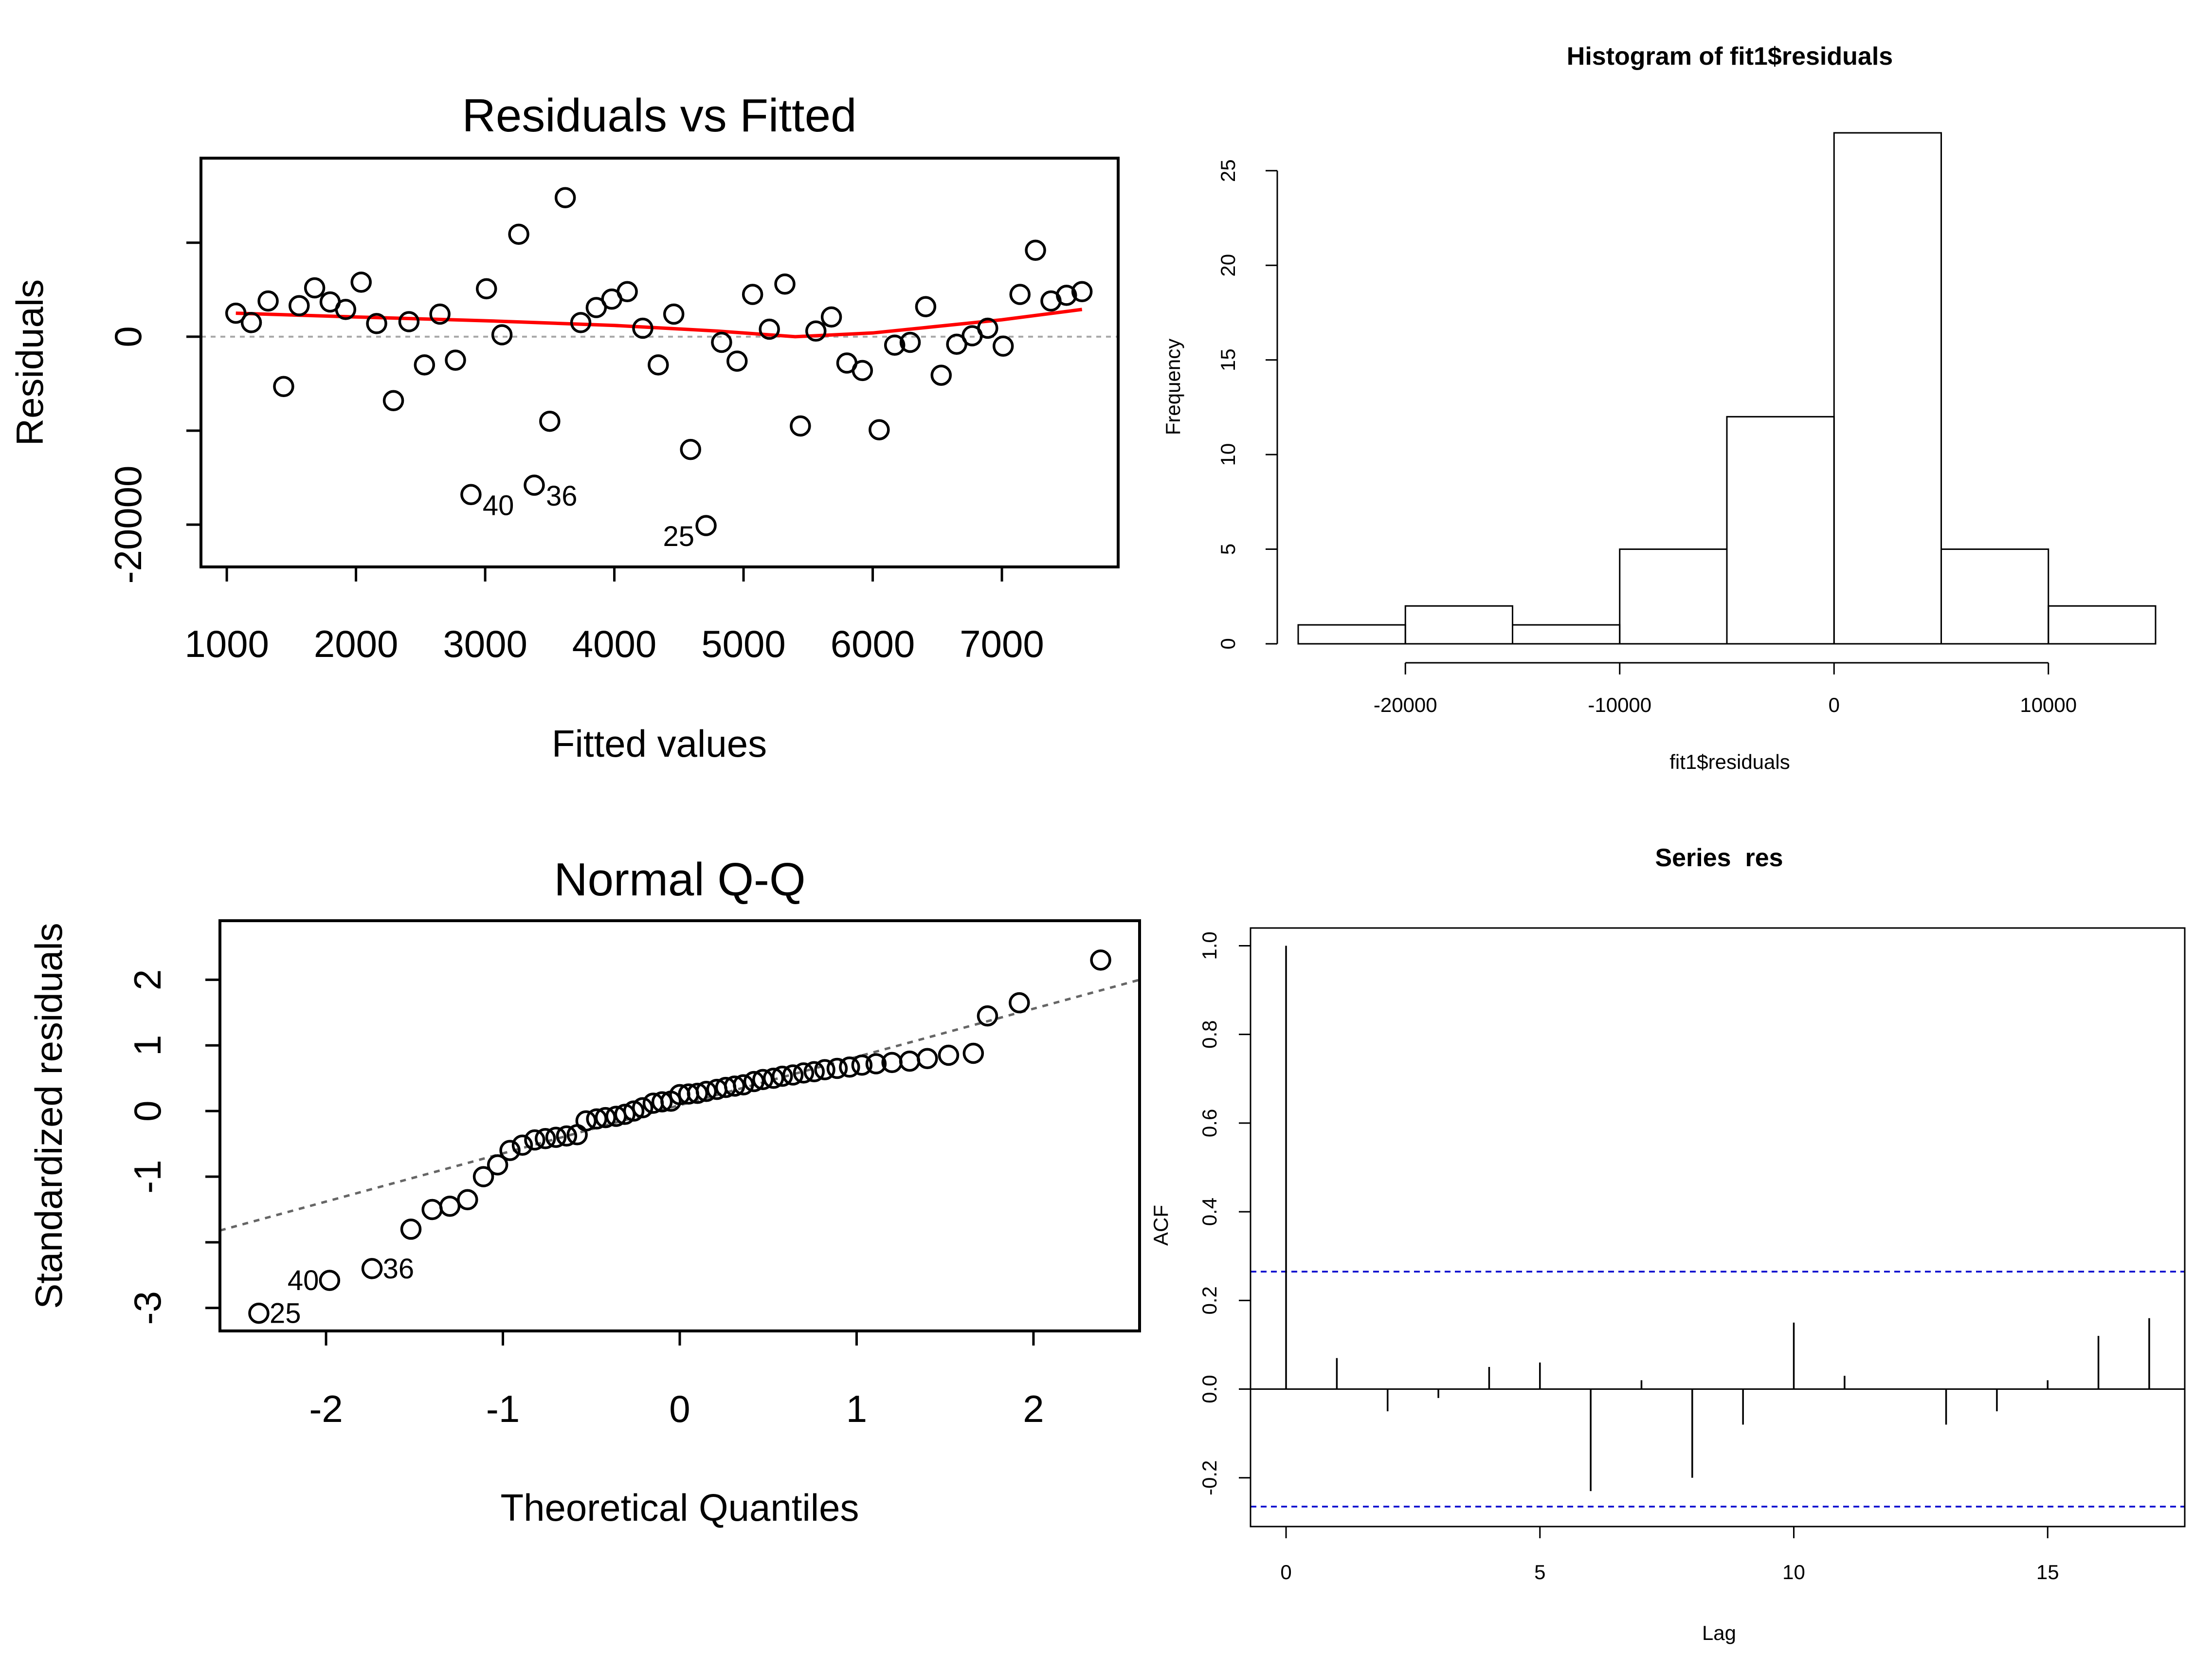 This screenshot has width=2212, height=1656. Describe the element at coordinates (873, 643) in the screenshot. I see `x-tick-label: 6000` at that location.